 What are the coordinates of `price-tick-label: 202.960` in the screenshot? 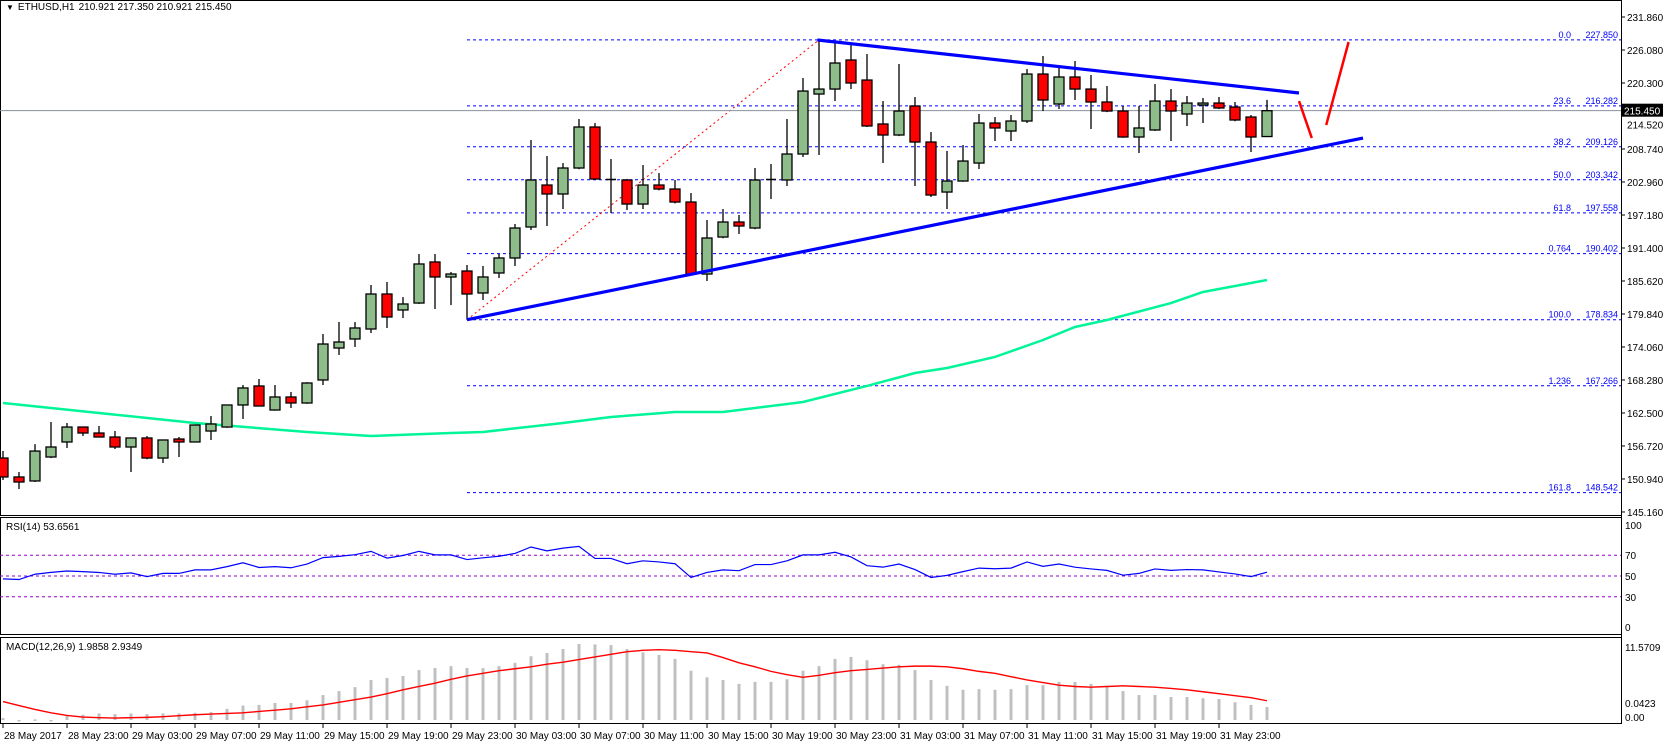 It's located at (1645, 183).